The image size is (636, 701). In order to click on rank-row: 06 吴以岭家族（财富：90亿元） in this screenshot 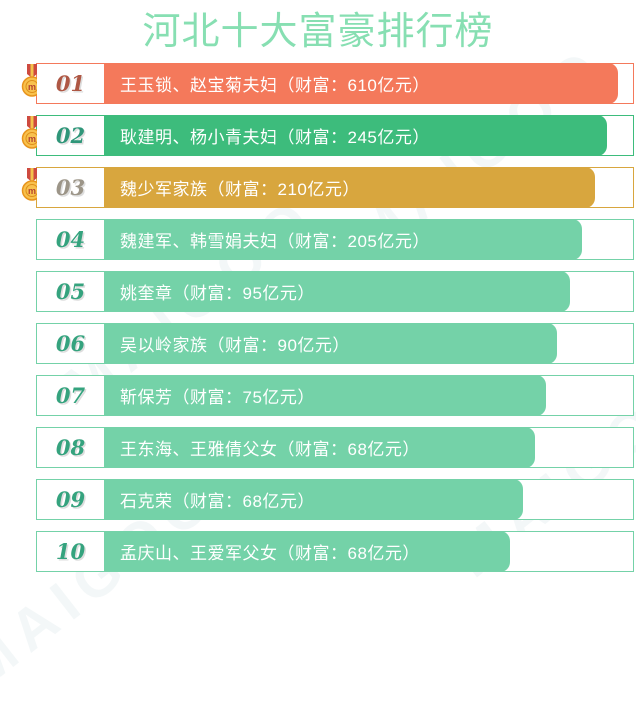, I will do `click(335, 343)`.